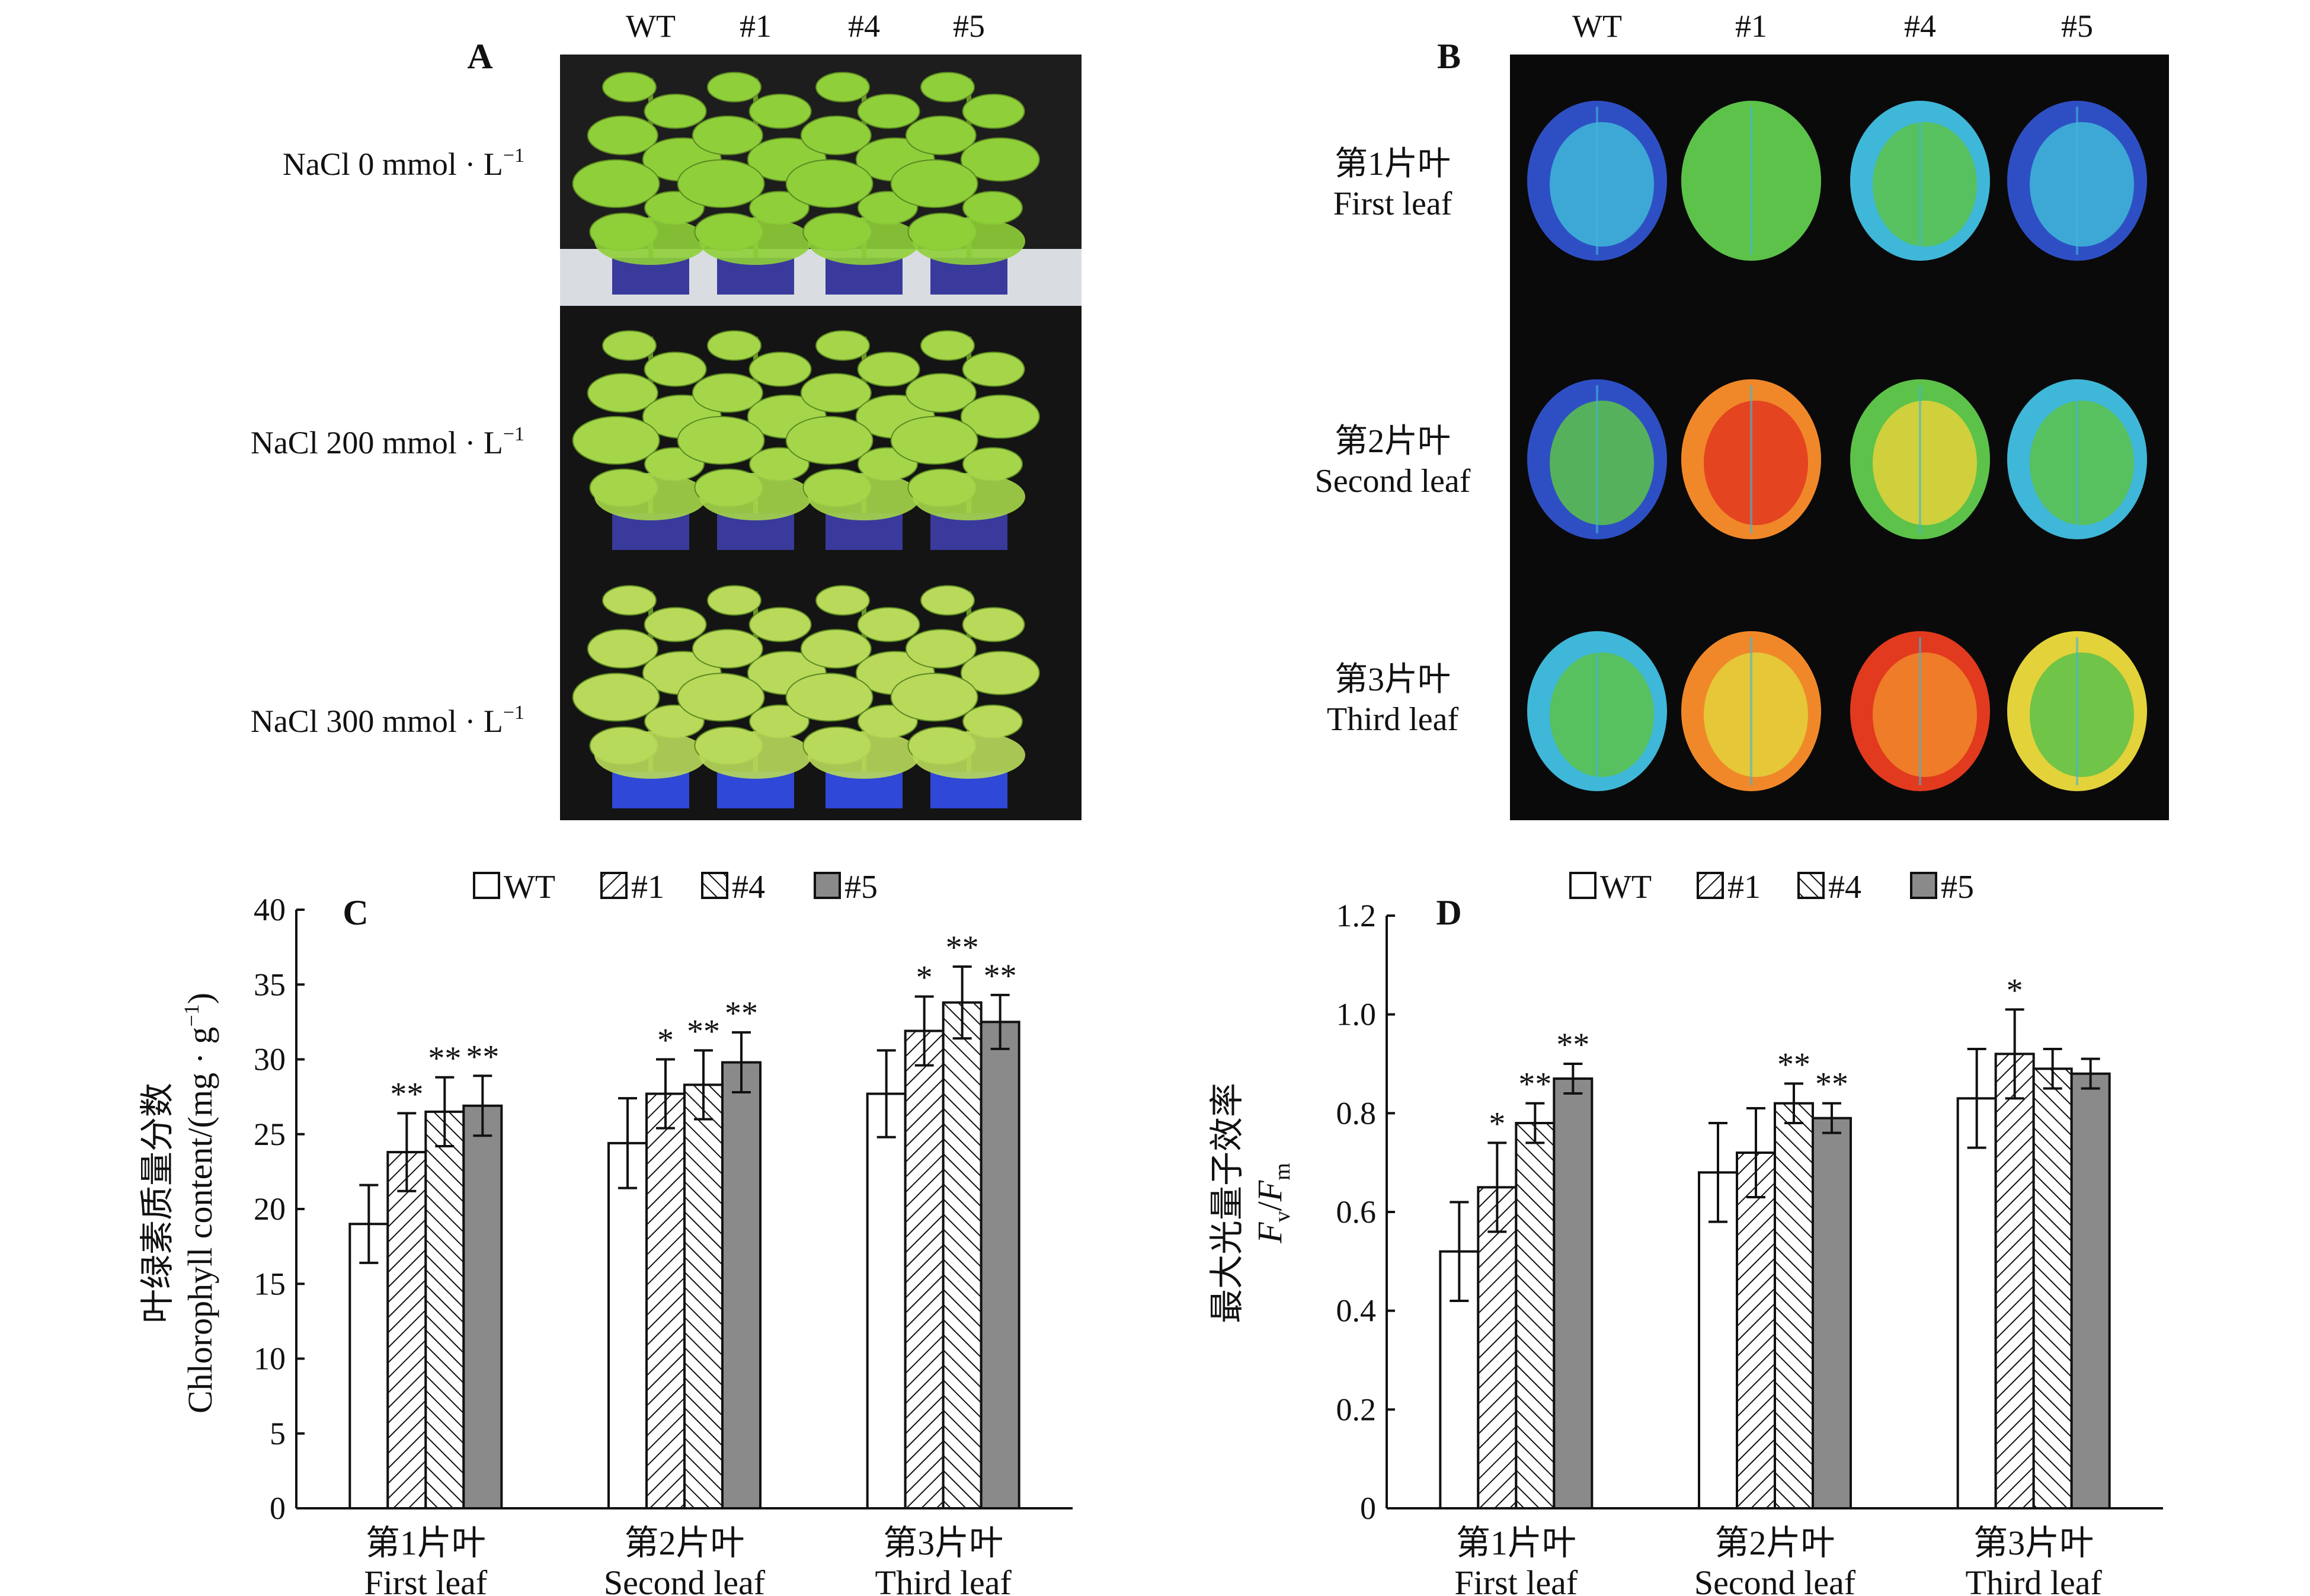 The height and width of the screenshot is (1596, 2310). What do you see at coordinates (278, 1509) in the screenshot?
I see `y-tick-label: 0` at bounding box center [278, 1509].